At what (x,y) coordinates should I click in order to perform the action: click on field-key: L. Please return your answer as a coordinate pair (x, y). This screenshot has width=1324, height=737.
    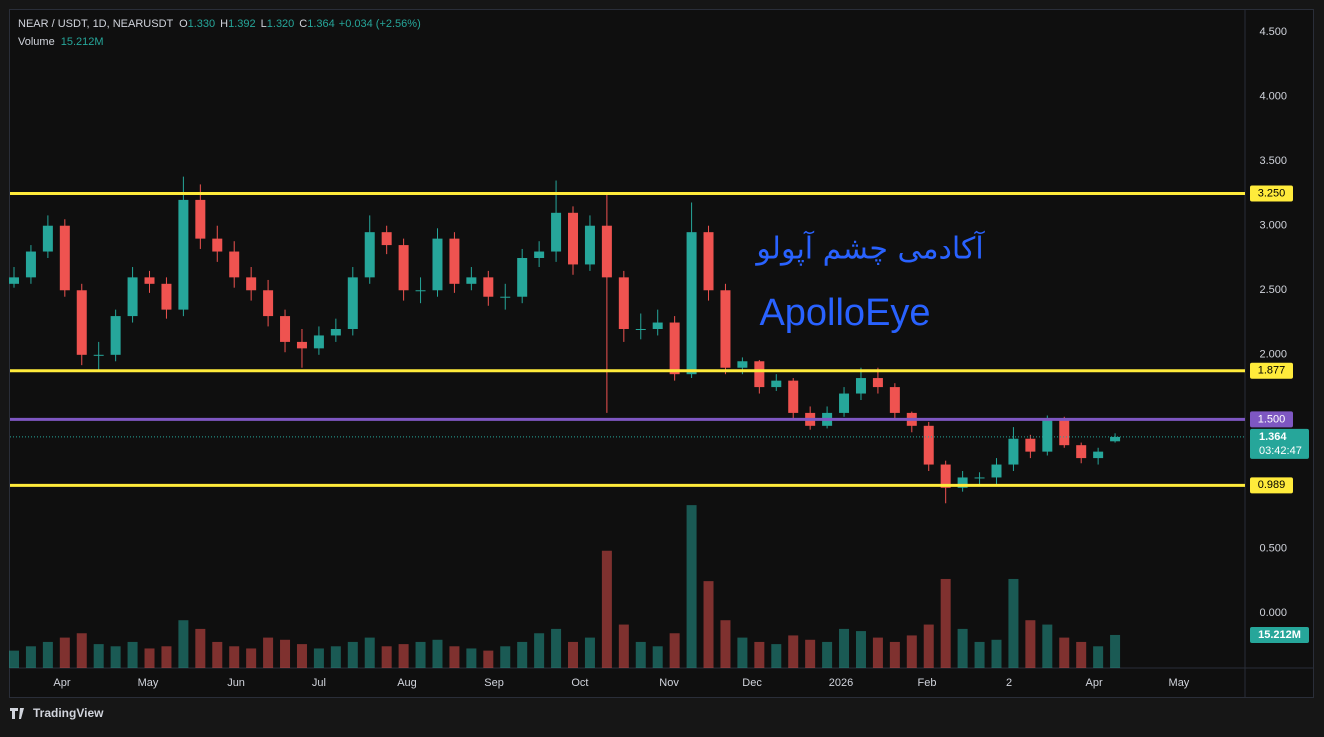
    Looking at the image, I should click on (264, 24).